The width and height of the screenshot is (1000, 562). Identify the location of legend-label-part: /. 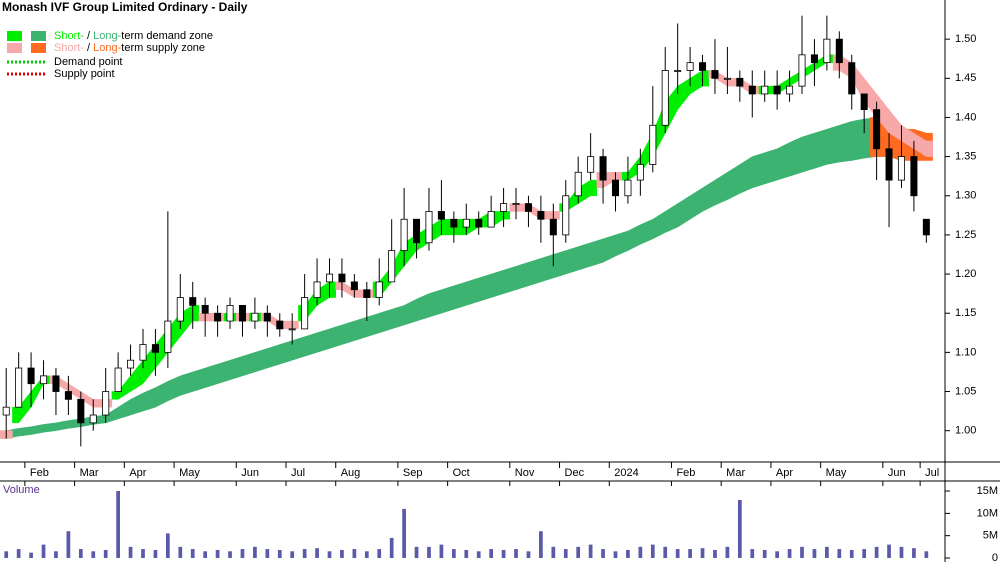
(88, 48).